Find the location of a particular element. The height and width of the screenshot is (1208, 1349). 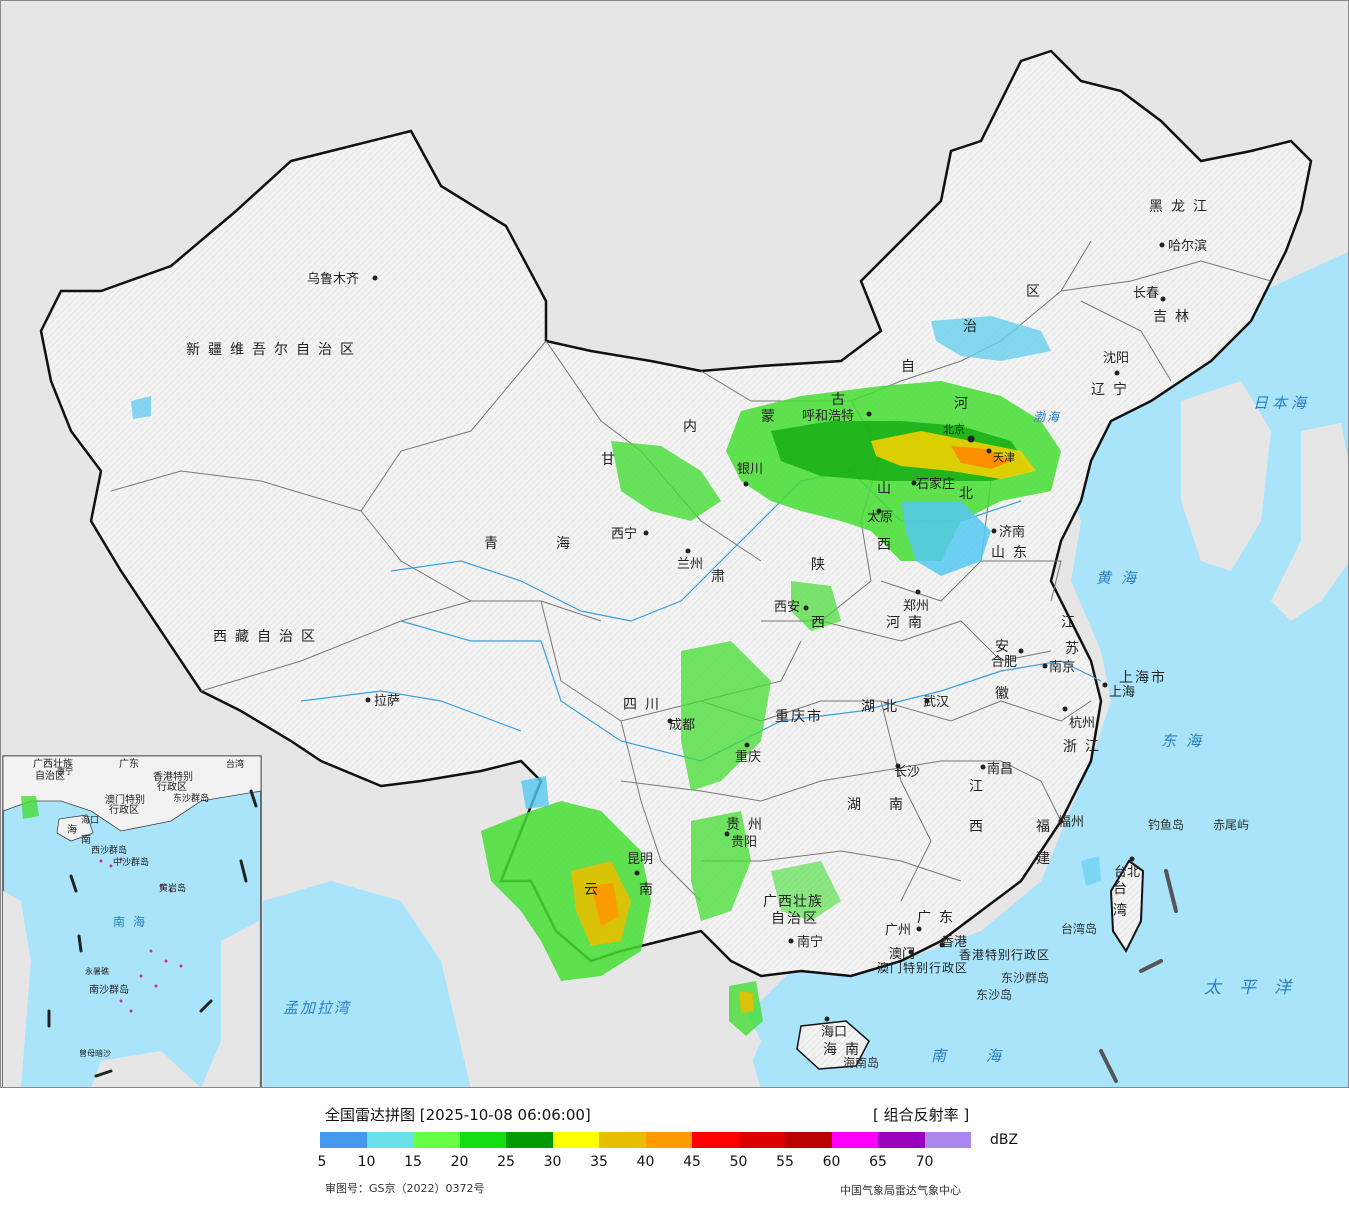

city-hefei: 合肥 is located at coordinates (1004, 662).